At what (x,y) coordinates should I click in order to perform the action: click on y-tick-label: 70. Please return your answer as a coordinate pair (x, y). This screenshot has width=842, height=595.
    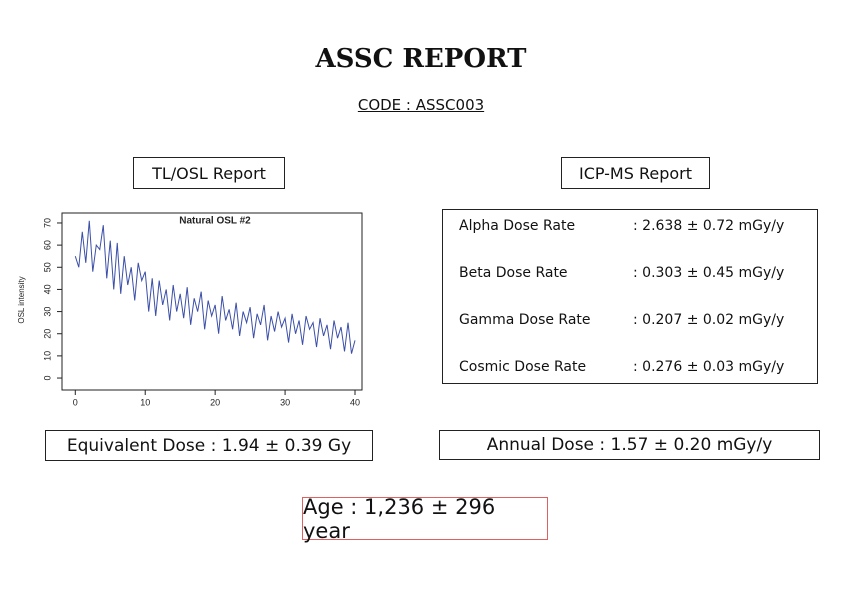
    Looking at the image, I should click on (47, 223).